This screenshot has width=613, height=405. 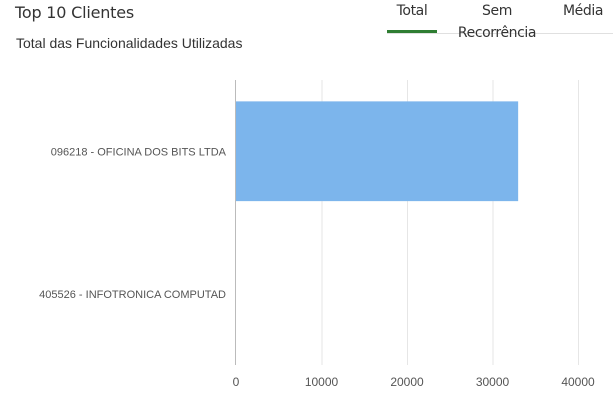 I want to click on category-label-0: 096218 - OFICINA DOS BITS LTDA, so click(x=139, y=152).